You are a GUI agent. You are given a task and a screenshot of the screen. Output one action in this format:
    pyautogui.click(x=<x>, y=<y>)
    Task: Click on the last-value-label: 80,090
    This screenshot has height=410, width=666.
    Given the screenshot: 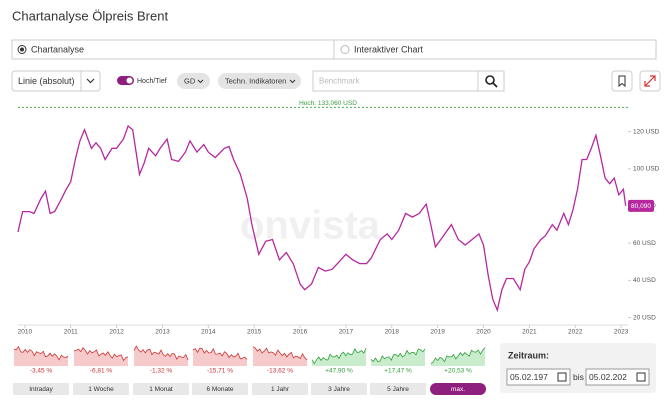 What is the action you would take?
    pyautogui.click(x=641, y=206)
    